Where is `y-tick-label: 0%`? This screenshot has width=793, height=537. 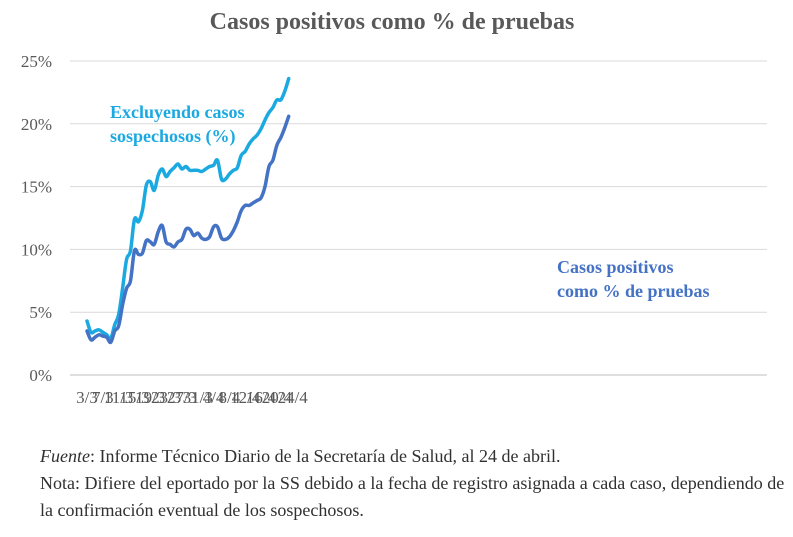 y-tick-label: 0% is located at coordinates (40, 375).